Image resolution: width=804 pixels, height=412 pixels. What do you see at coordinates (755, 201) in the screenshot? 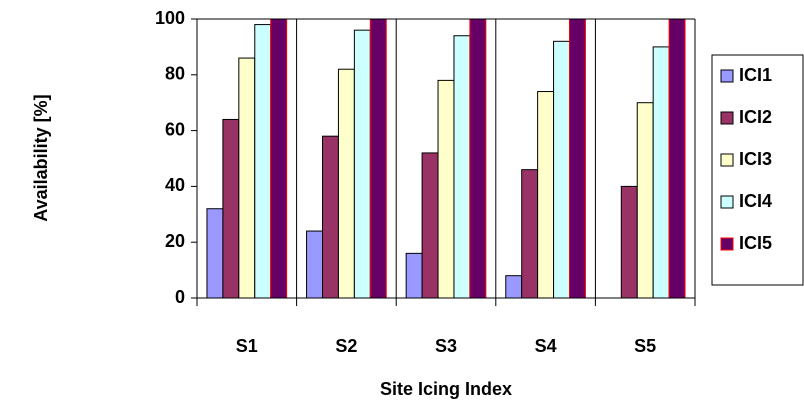
I see `legend-label: ICI4` at bounding box center [755, 201].